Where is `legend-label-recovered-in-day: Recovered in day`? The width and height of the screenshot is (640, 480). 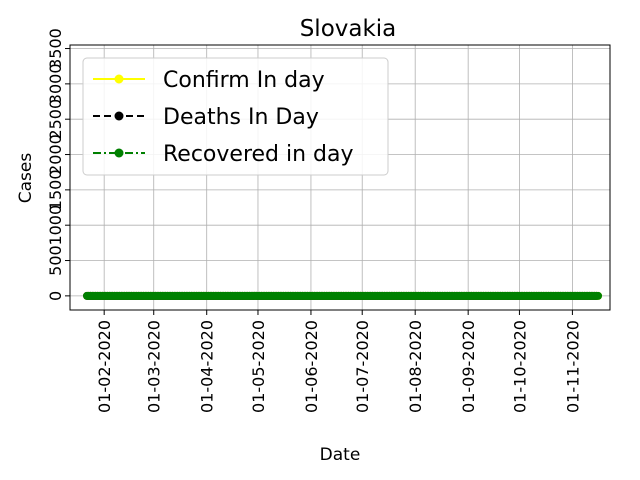
legend-label-recovered-in-day: Recovered in day is located at coordinates (258, 154).